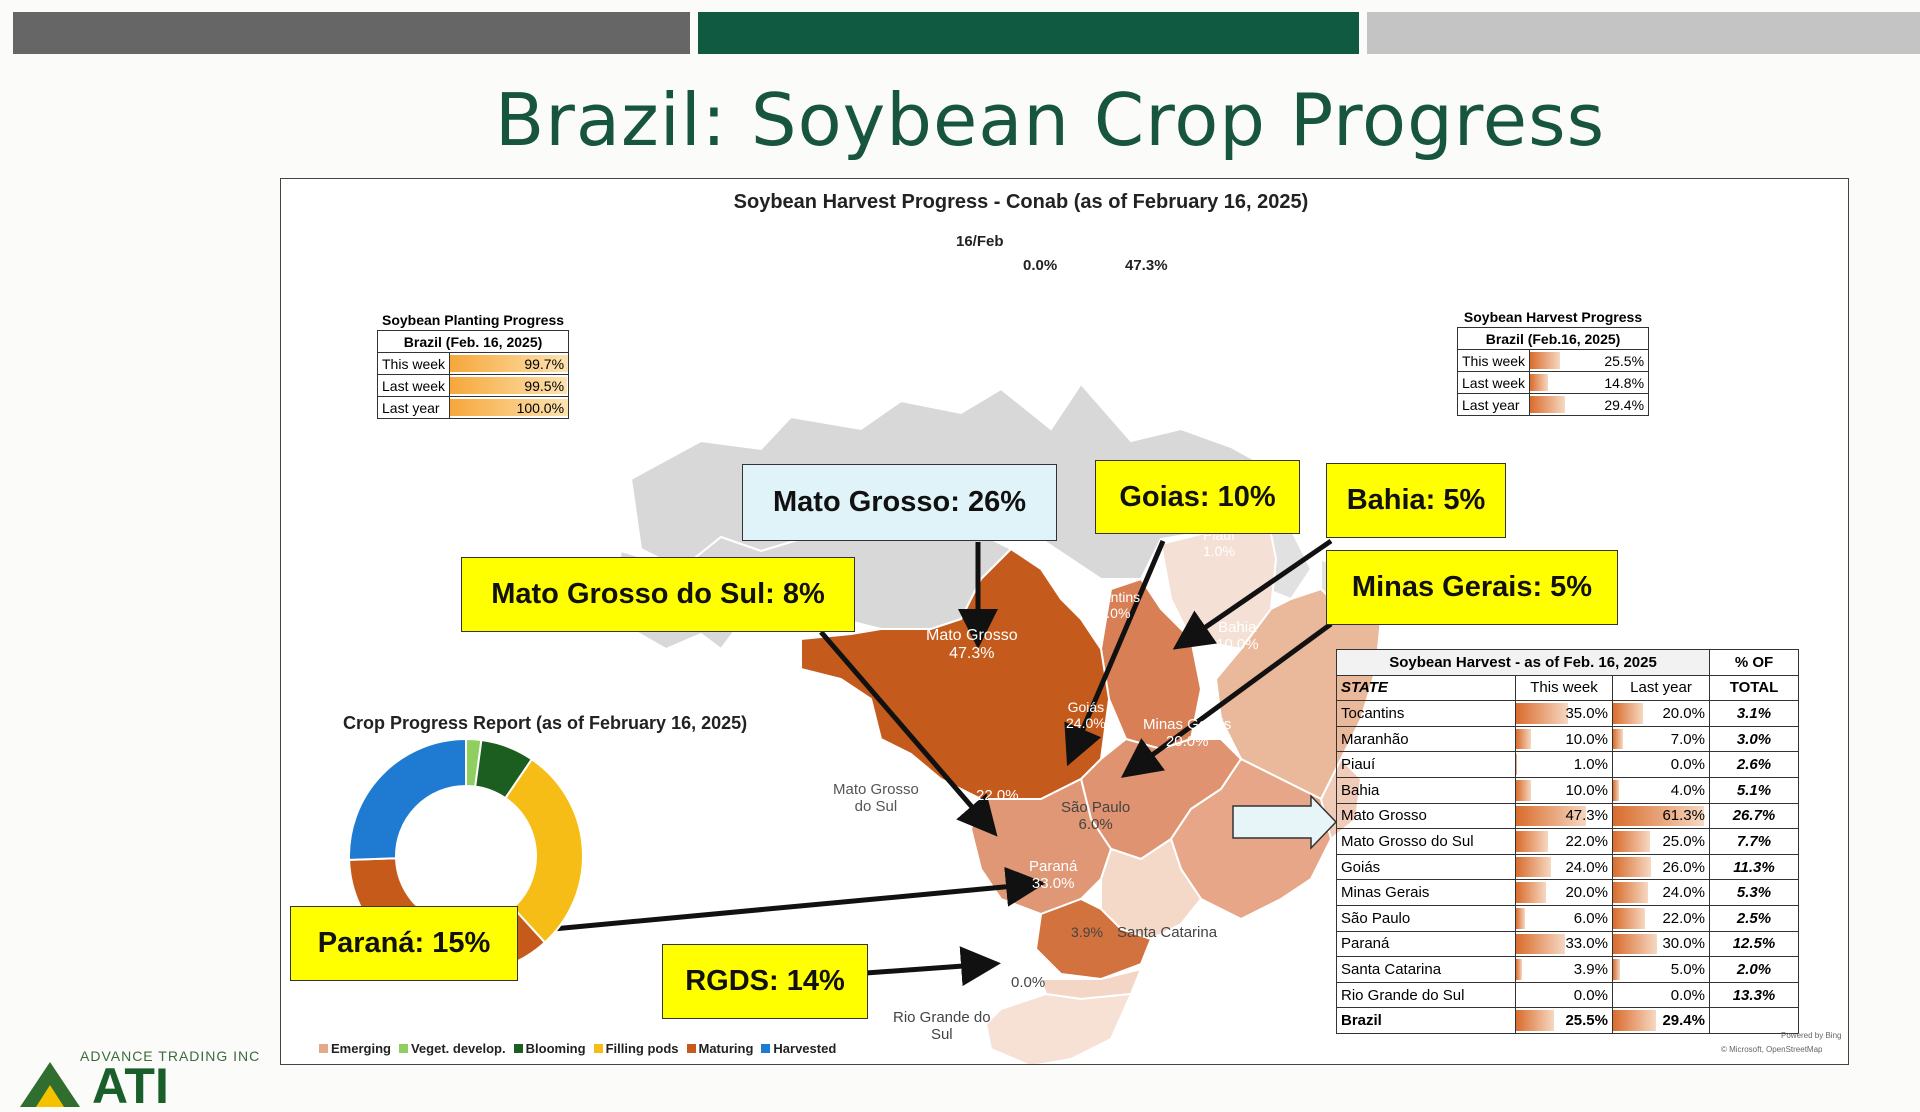 The width and height of the screenshot is (1920, 1112). I want to click on header-bar-right, so click(1643, 33).